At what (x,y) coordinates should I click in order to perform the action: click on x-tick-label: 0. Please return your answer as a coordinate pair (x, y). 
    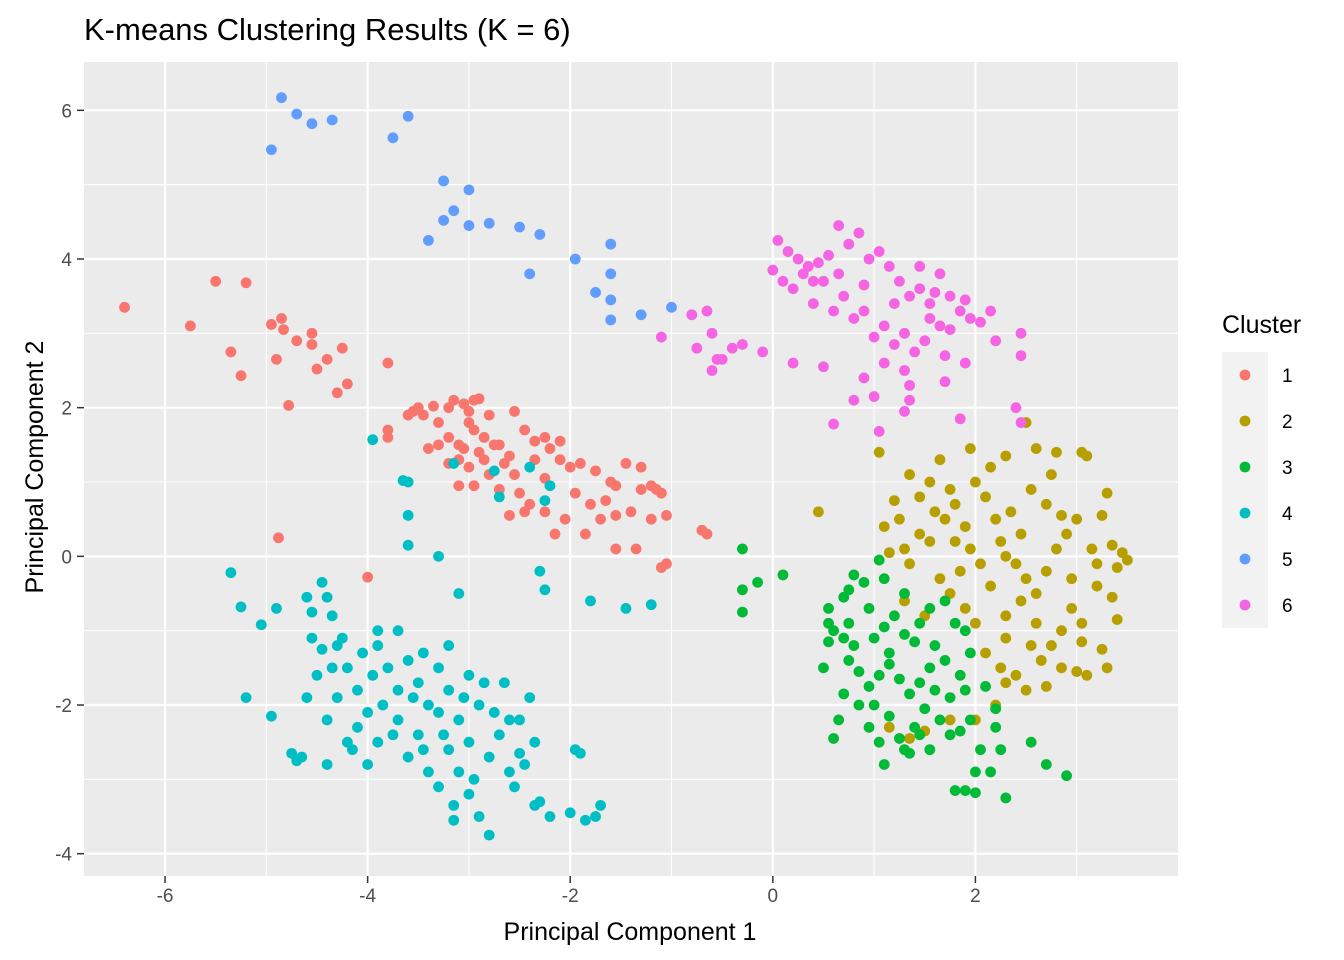
    Looking at the image, I should click on (773, 896).